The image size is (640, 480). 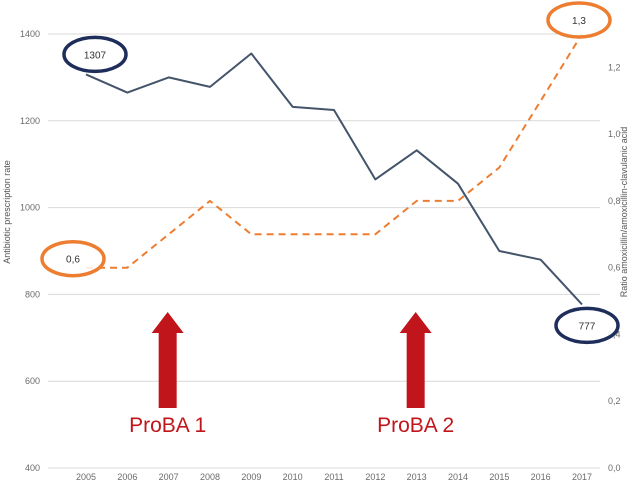 I want to click on y-right-tick-label: 0,6, so click(x=614, y=268).